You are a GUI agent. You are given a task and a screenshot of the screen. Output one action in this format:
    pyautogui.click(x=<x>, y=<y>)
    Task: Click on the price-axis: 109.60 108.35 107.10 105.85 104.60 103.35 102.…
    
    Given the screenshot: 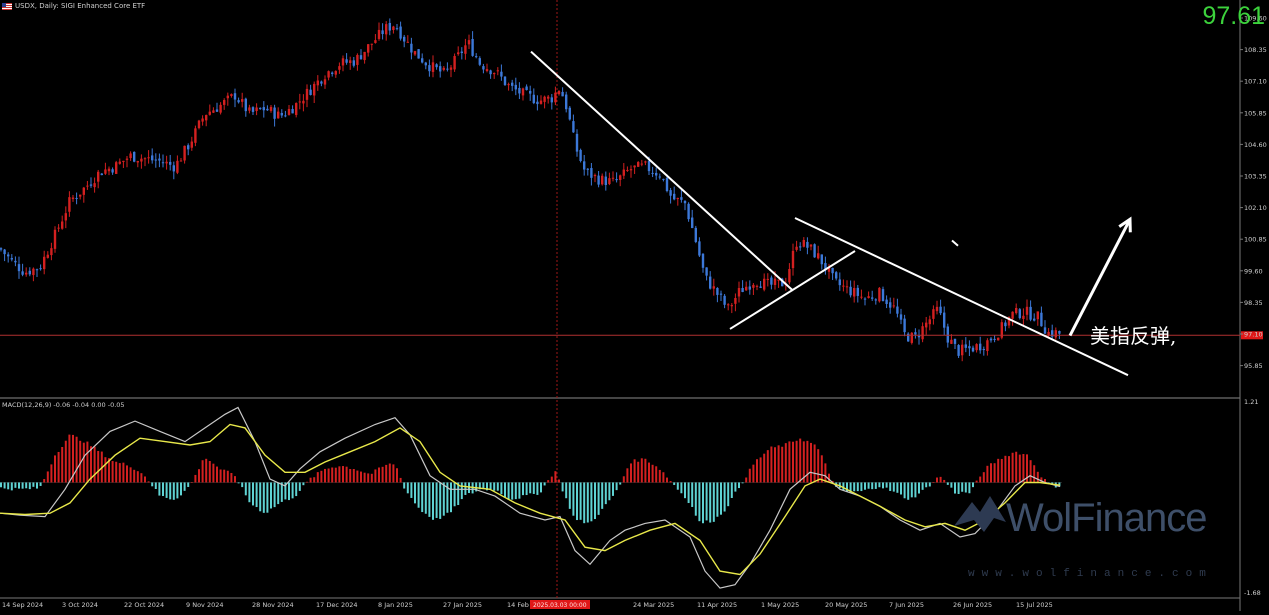 What is the action you would take?
    pyautogui.click(x=1253, y=192)
    